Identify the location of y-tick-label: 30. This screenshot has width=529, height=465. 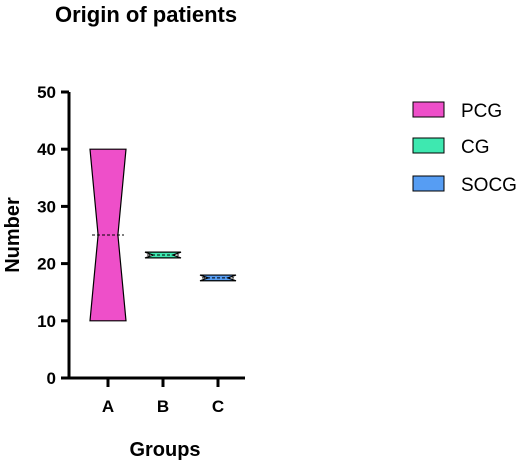
(46, 206).